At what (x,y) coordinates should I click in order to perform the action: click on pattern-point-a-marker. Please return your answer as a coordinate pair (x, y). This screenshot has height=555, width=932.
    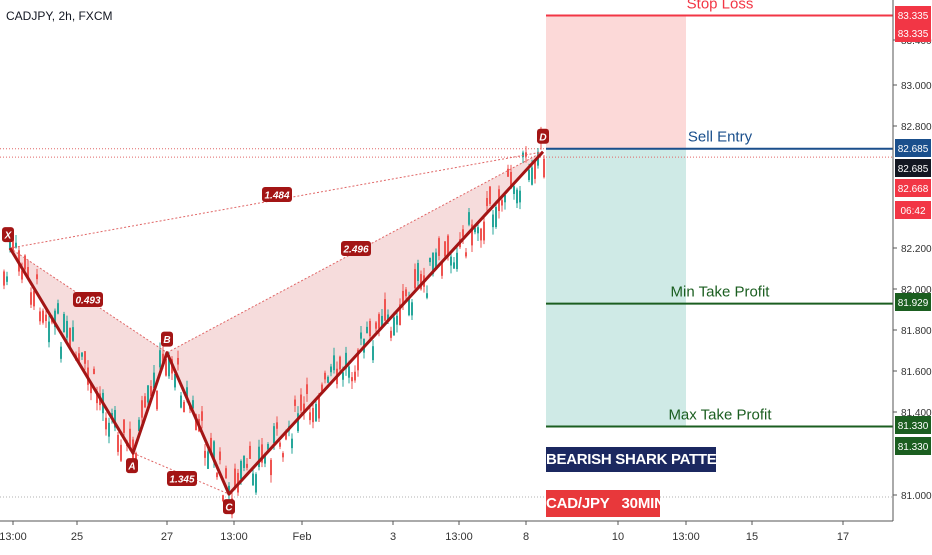
    Looking at the image, I should click on (132, 466).